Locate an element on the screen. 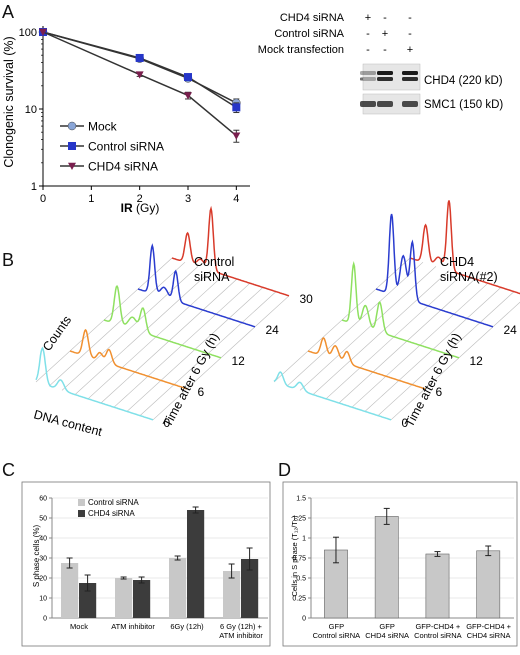  flow-y-label-control: Counts is located at coordinates (57, 333).